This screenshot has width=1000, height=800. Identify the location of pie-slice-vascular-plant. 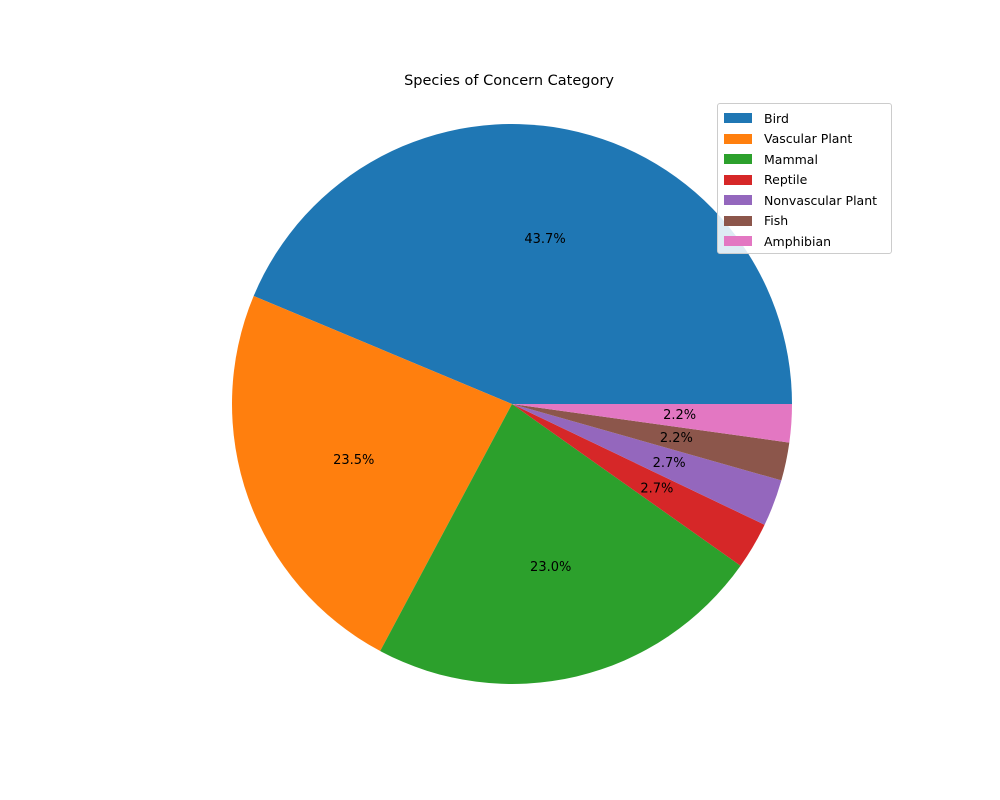
(372, 474).